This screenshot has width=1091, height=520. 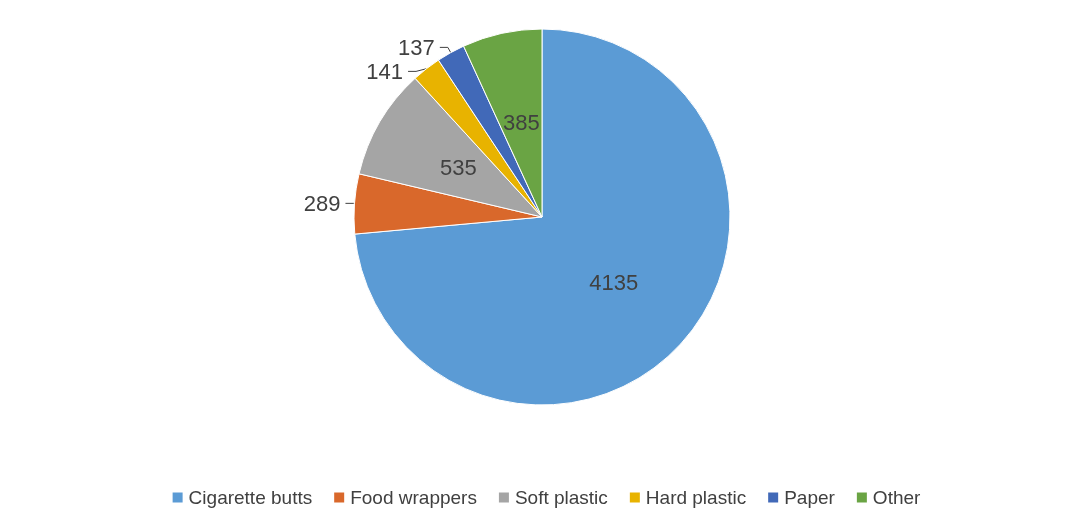 I want to click on legend-label: Cigarette butts, so click(x=250, y=497).